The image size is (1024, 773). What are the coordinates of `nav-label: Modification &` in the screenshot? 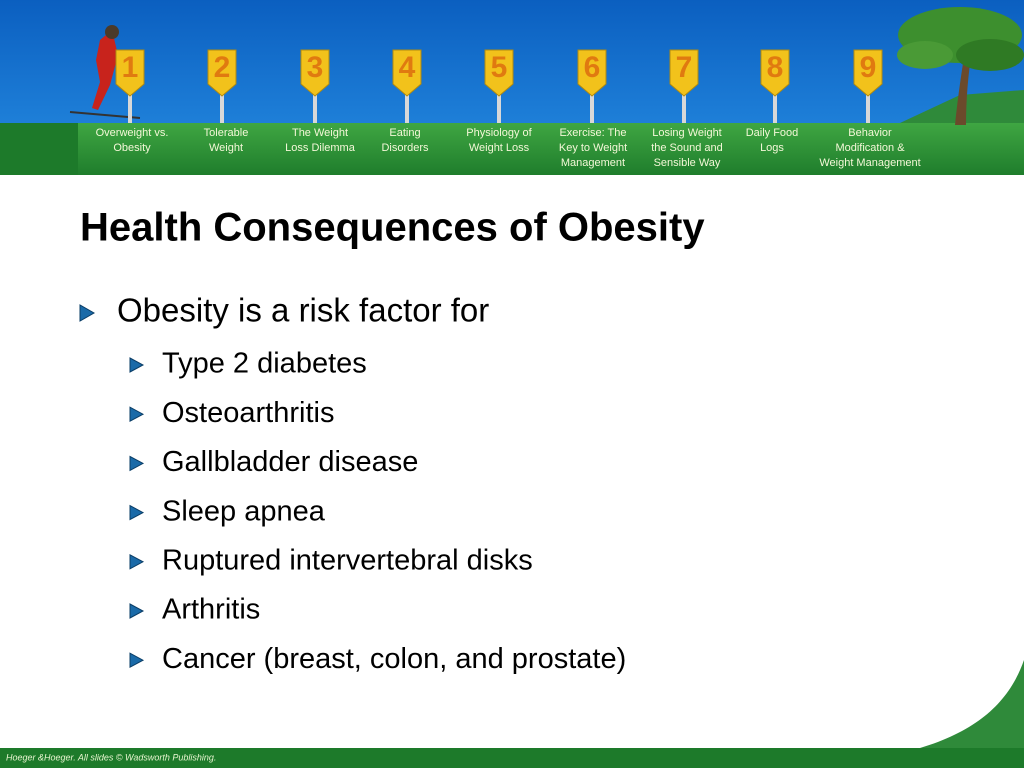 It's located at (870, 148).